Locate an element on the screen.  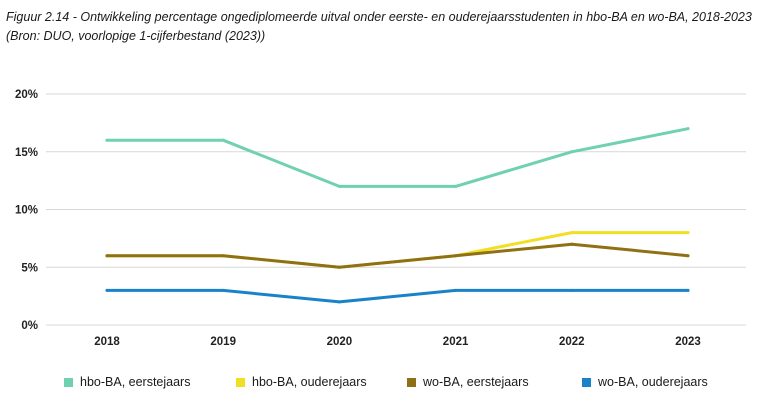
legend-label: hbo-BA, eerstejaars is located at coordinates (135, 382).